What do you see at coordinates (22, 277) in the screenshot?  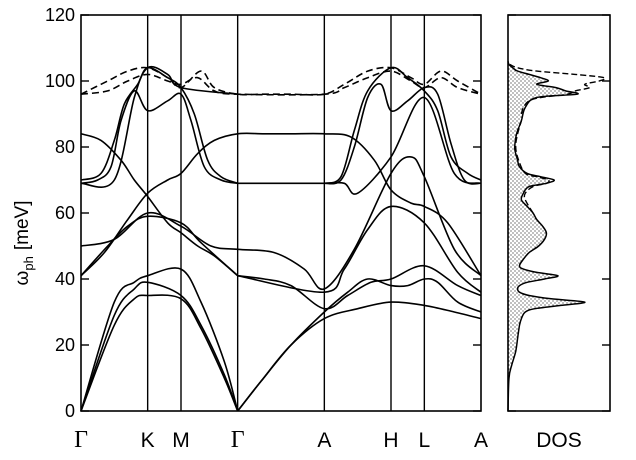 I see `ylabel-main: ω` at bounding box center [22, 277].